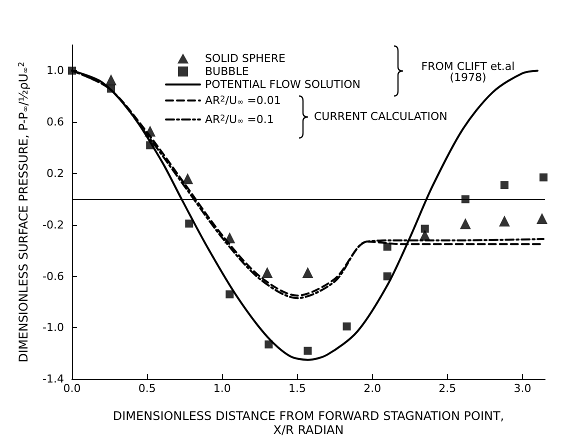  What do you see at coordinates (55, 71) in the screenshot?
I see `y-tick-label: 1.0` at bounding box center [55, 71].